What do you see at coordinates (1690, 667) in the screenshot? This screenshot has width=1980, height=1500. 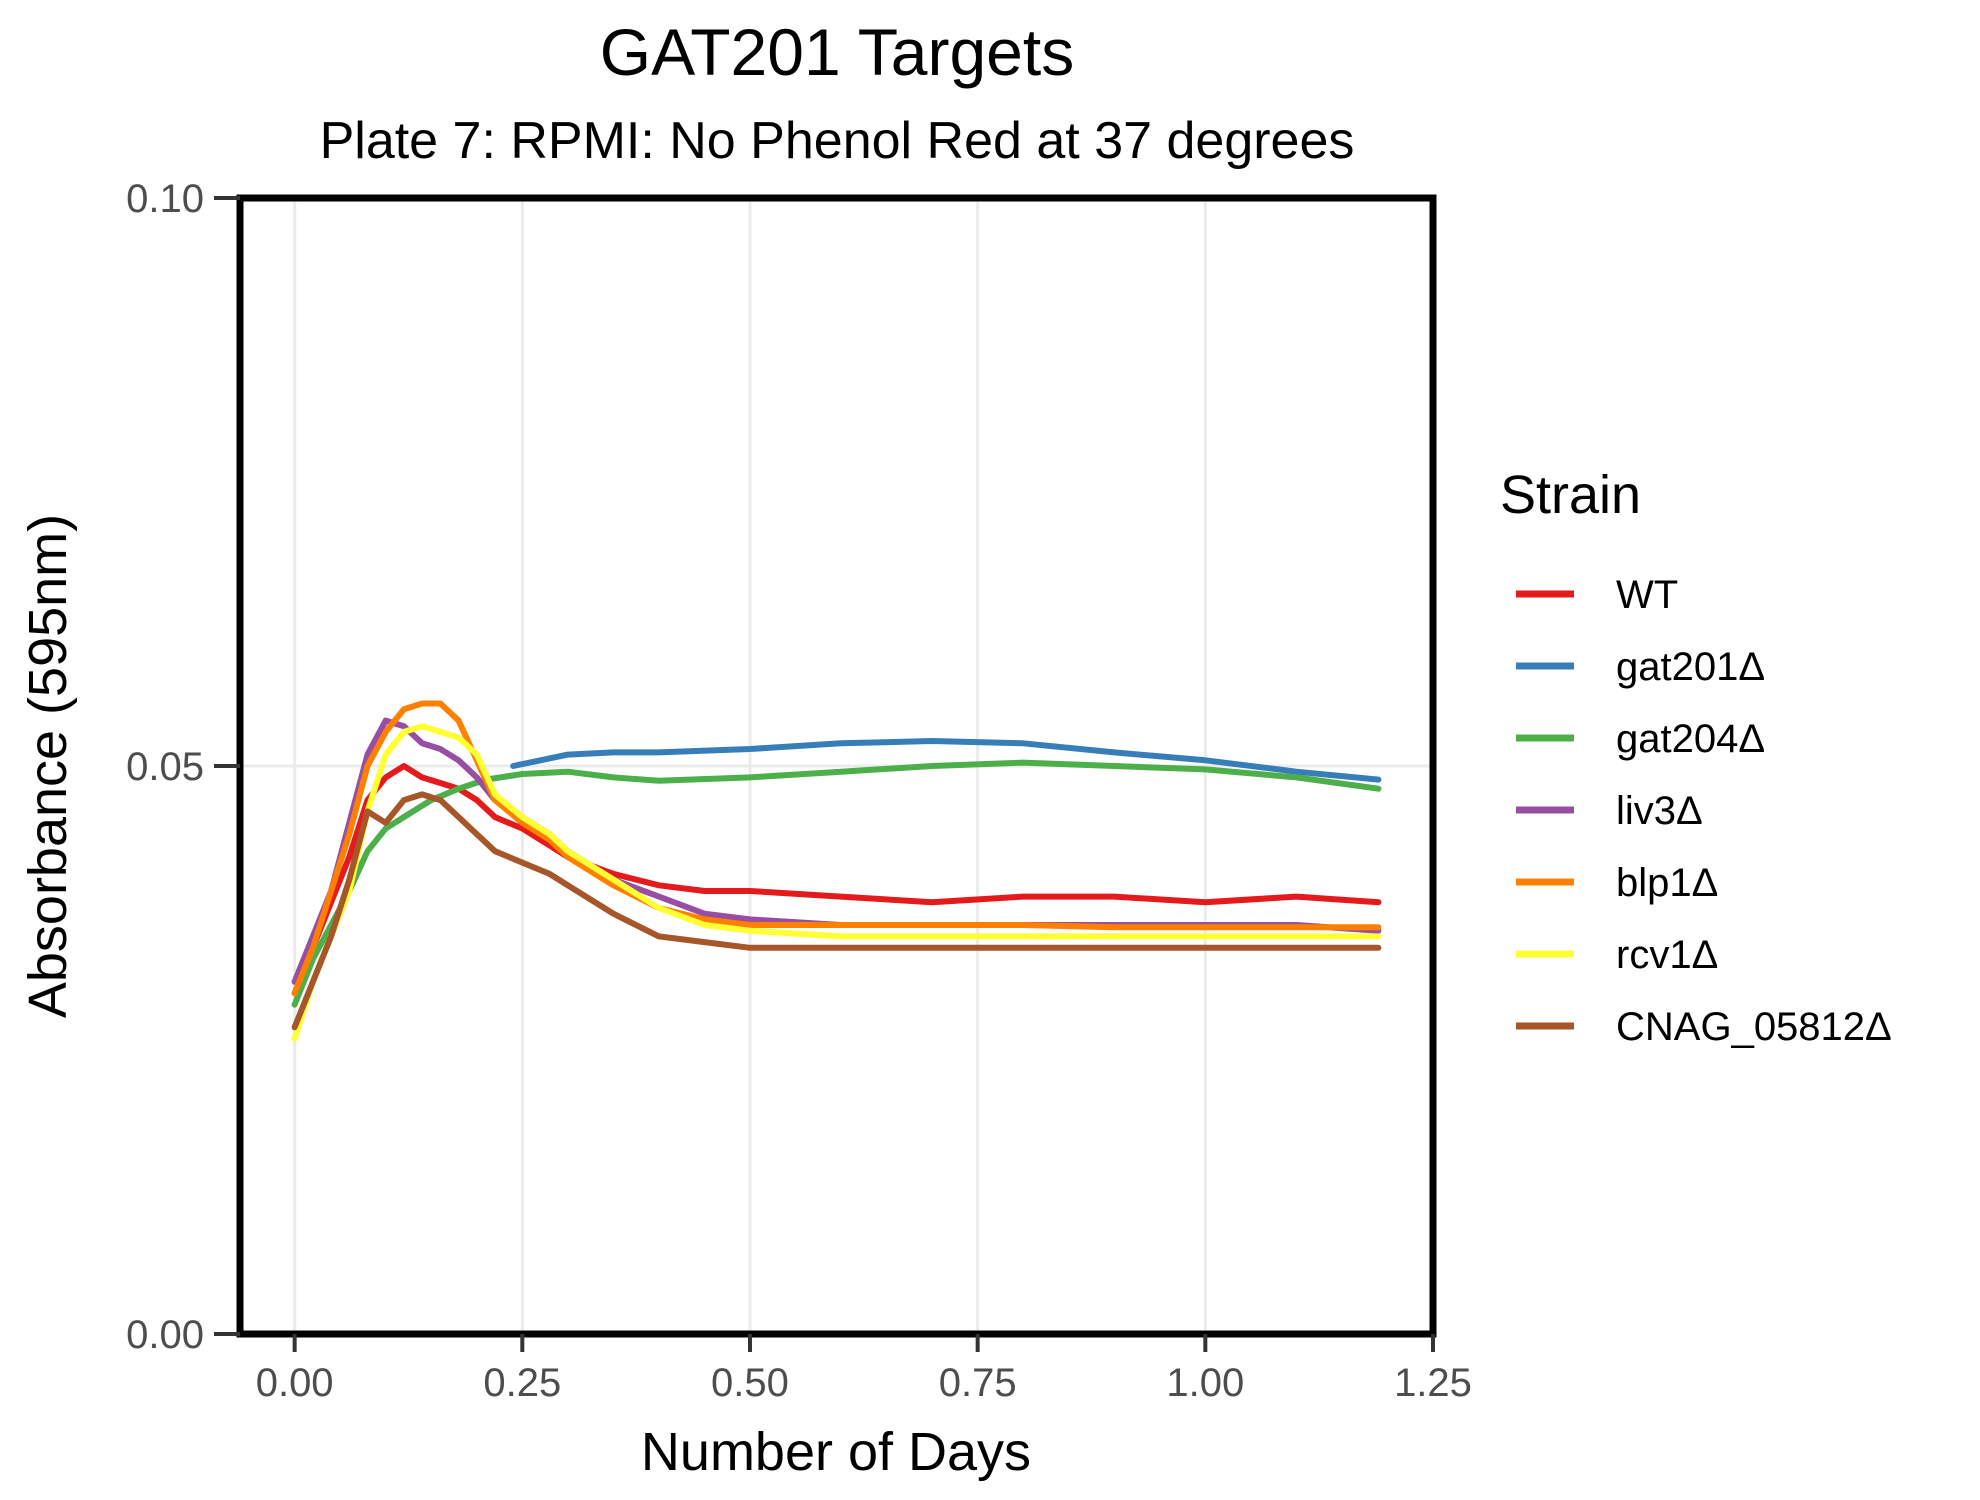 I see `legend-label-1: gat201Δ` at bounding box center [1690, 667].